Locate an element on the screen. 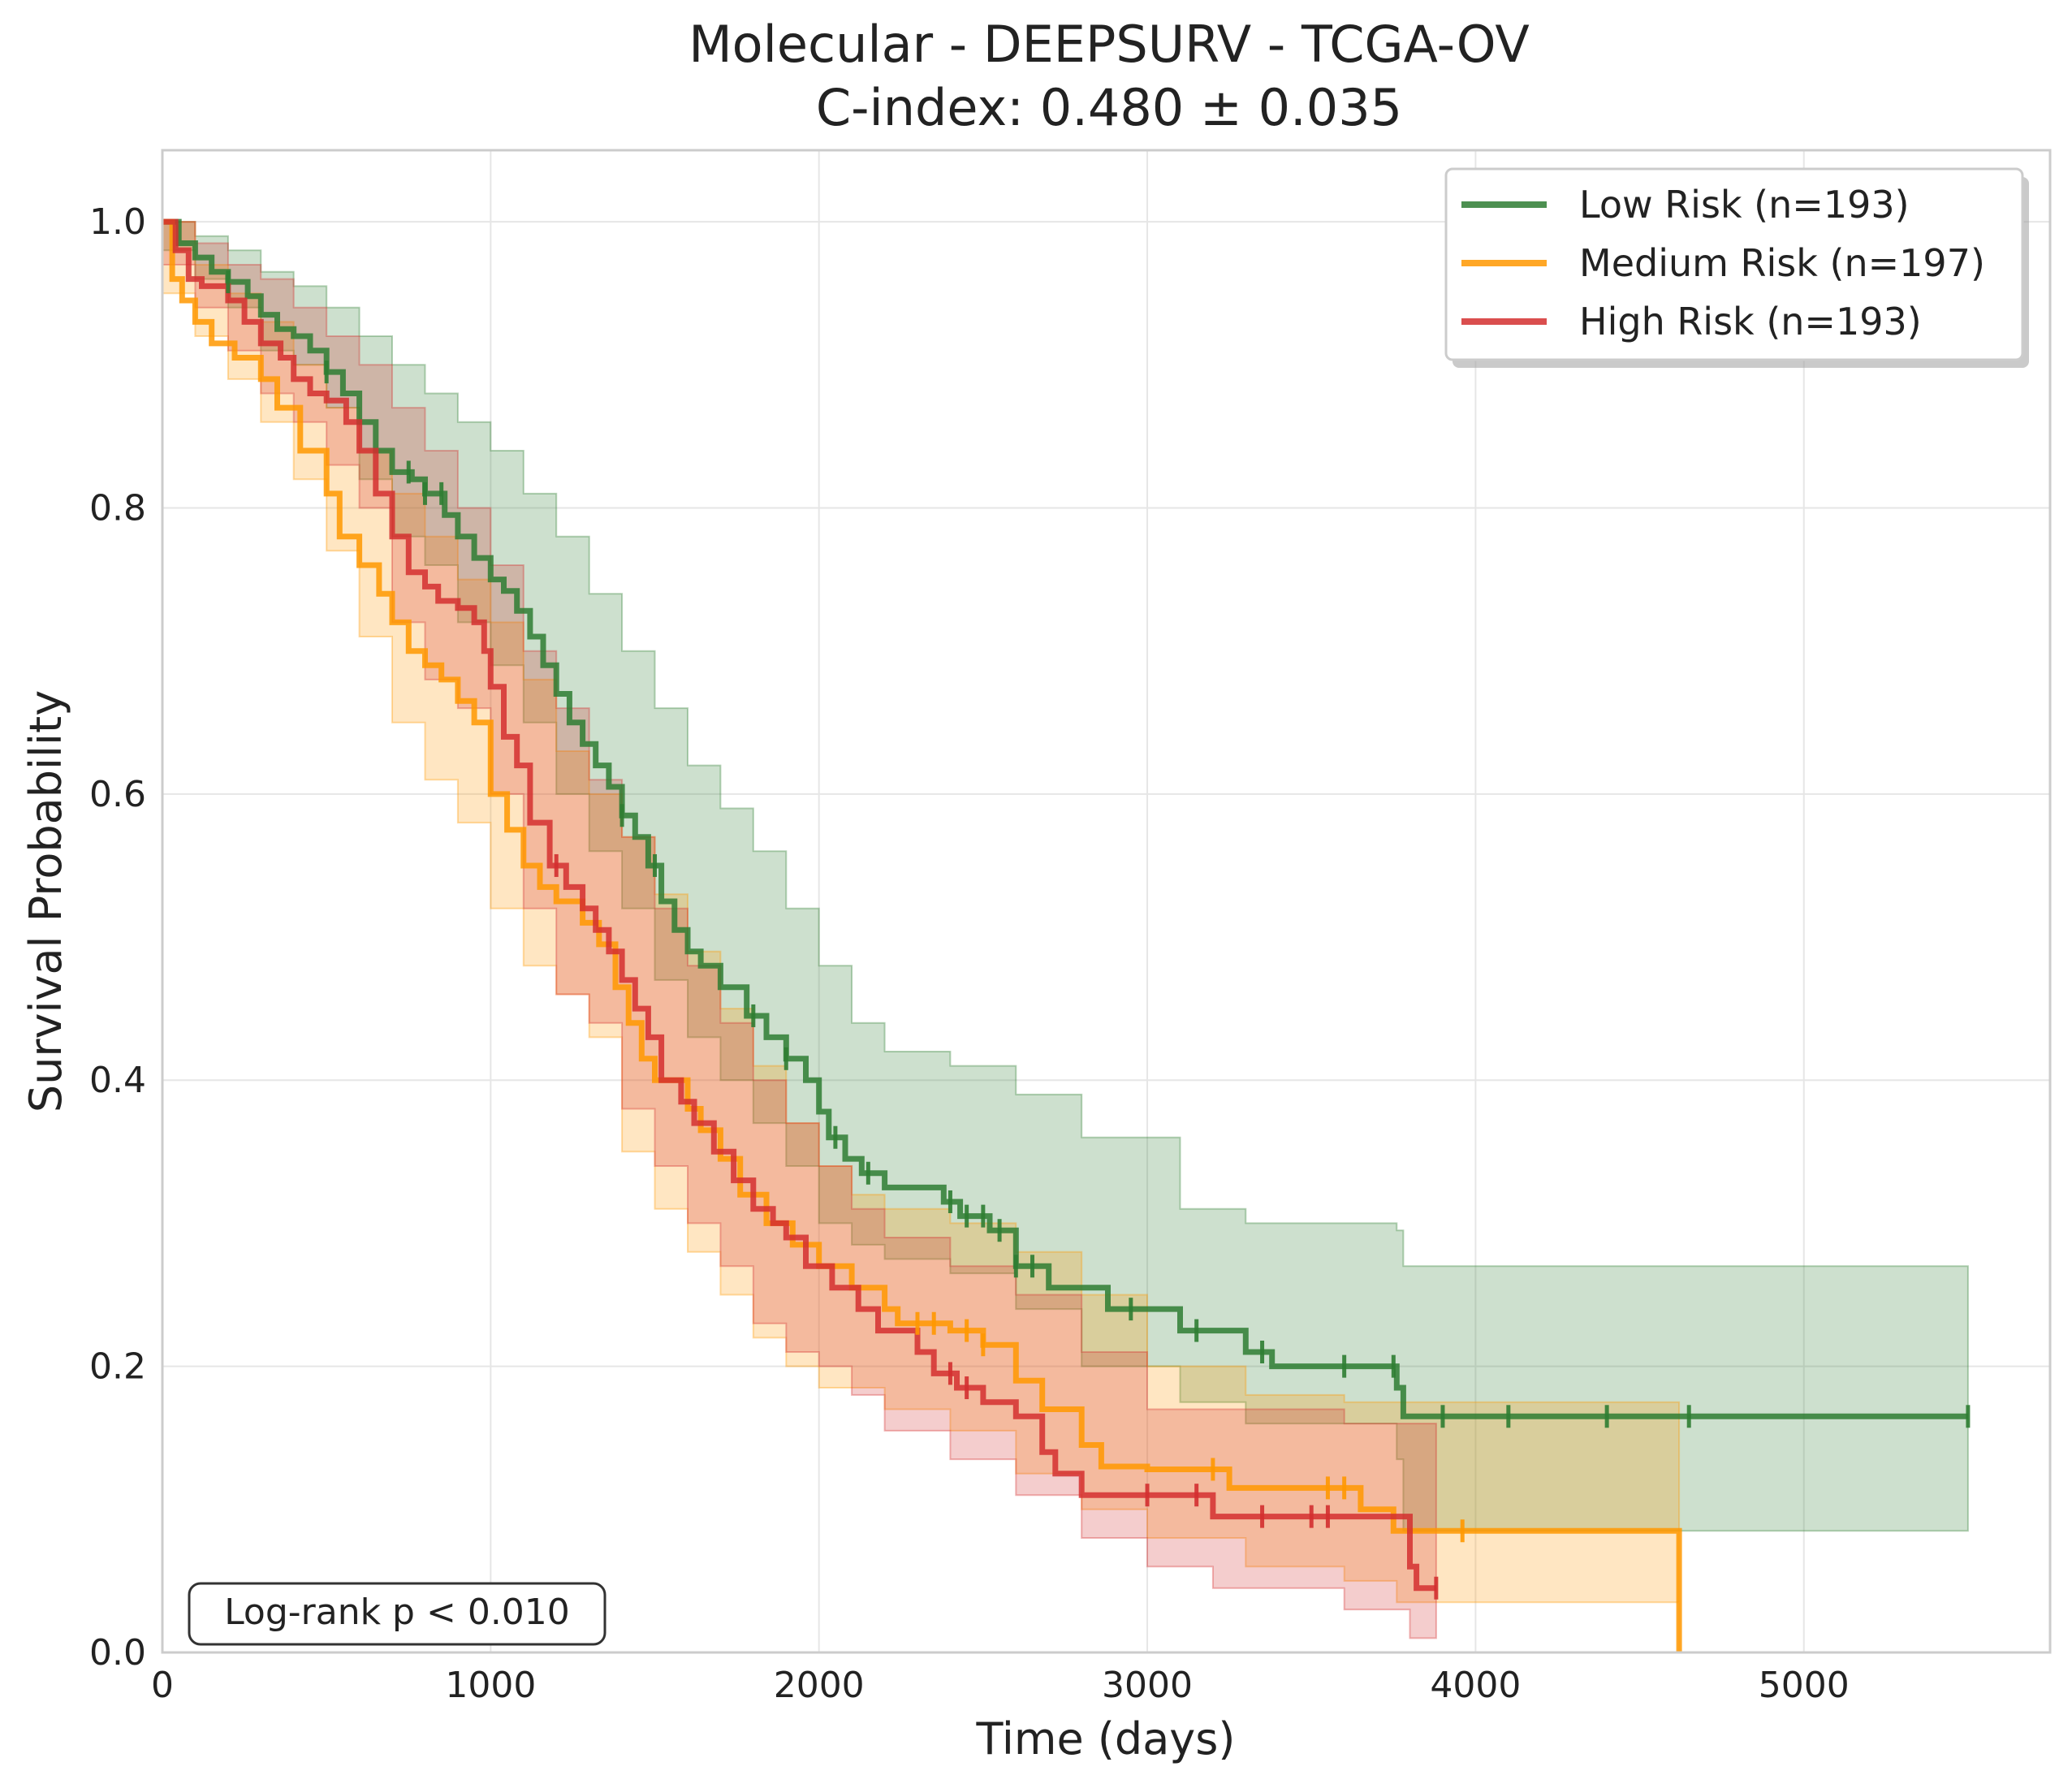 The height and width of the screenshot is (1784, 2072). x-tick-label: 0 is located at coordinates (162, 1685).